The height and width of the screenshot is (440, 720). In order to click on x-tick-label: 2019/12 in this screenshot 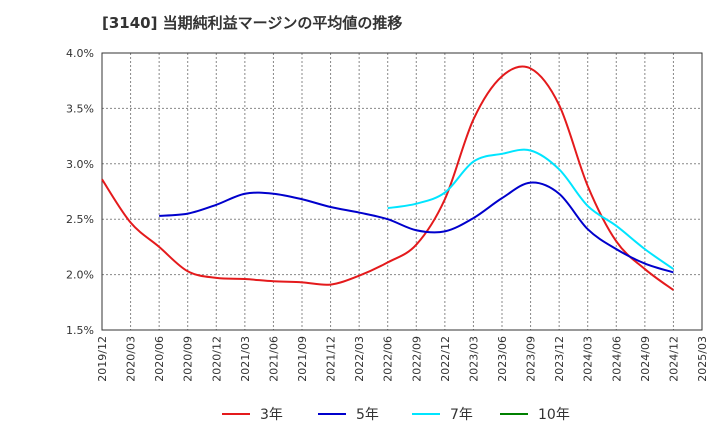, I will do `click(102, 359)`.